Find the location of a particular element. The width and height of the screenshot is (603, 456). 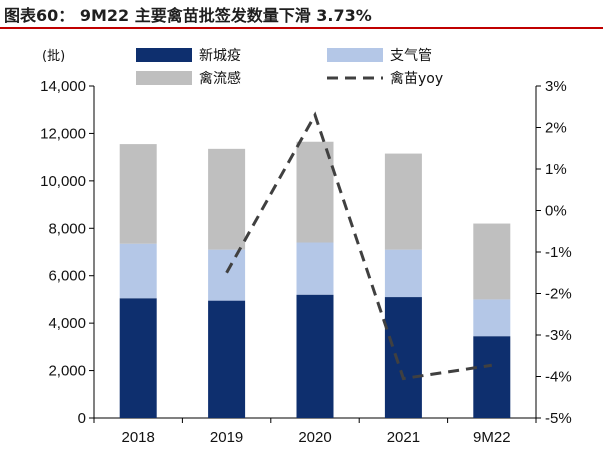

y-tick-label: 12,000 is located at coordinates (63, 133).